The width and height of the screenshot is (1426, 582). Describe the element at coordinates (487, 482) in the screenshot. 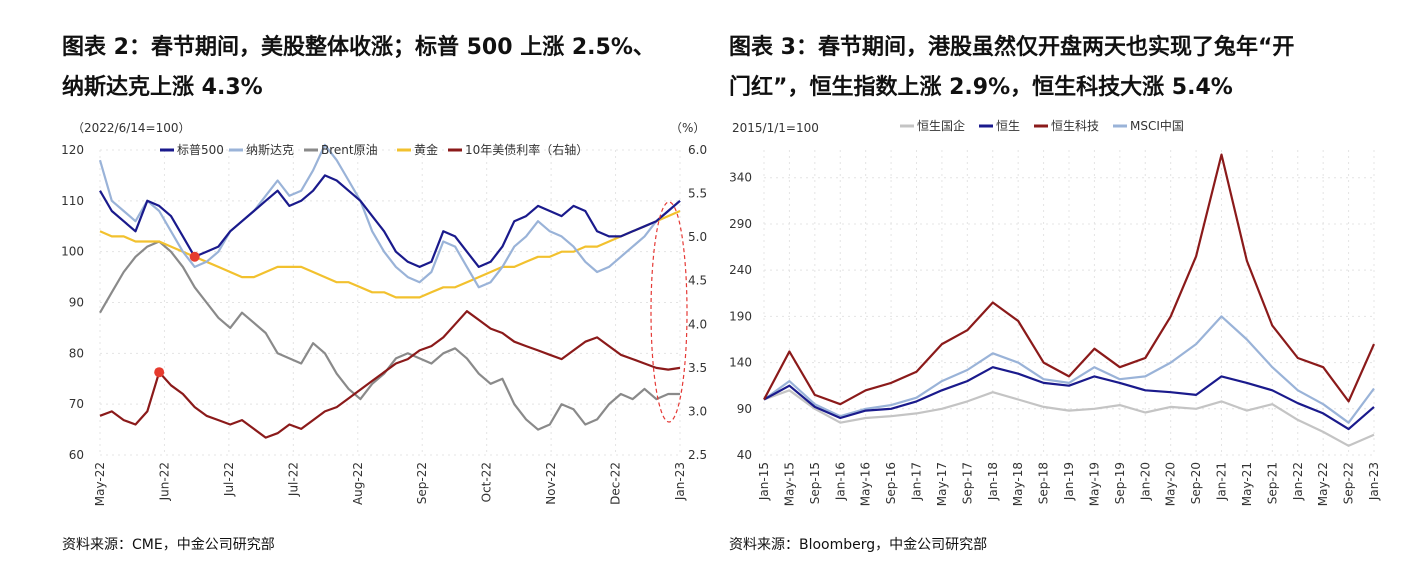

I see `left-xtick-6: Oct-22` at that location.